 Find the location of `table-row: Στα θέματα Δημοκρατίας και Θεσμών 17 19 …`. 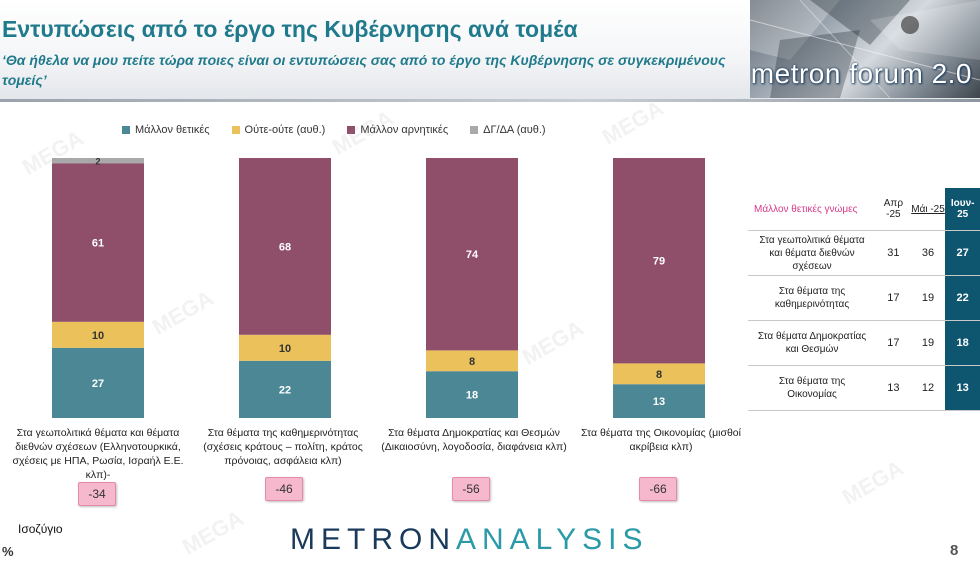

table-row: Στα θέματα Δημοκρατίας και Θεσμών 17 19 … is located at coordinates (864, 343).